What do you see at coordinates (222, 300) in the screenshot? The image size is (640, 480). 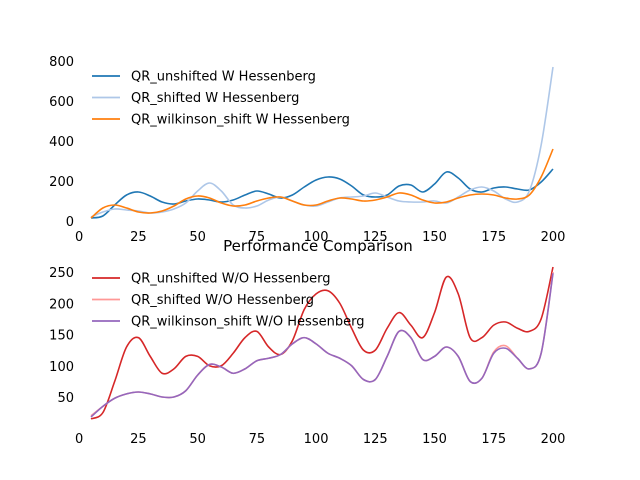 I see `legend-label-2: QR_shifted W/O Hessenberg` at bounding box center [222, 300].